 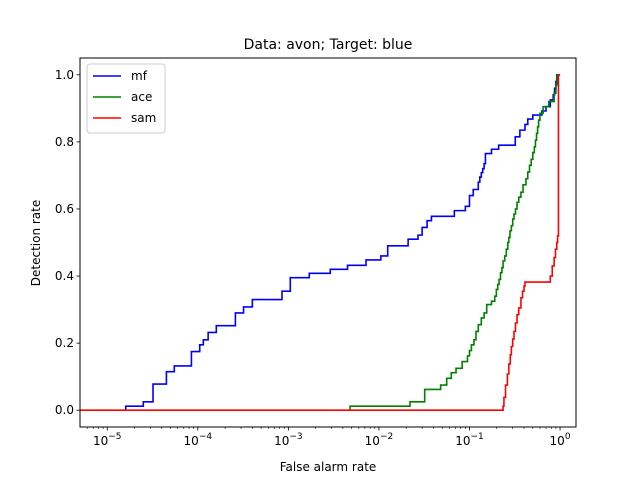 I want to click on y-axis: 0.0 0.2 0.4 0.6 0.8 1.0, so click(x=67, y=242).